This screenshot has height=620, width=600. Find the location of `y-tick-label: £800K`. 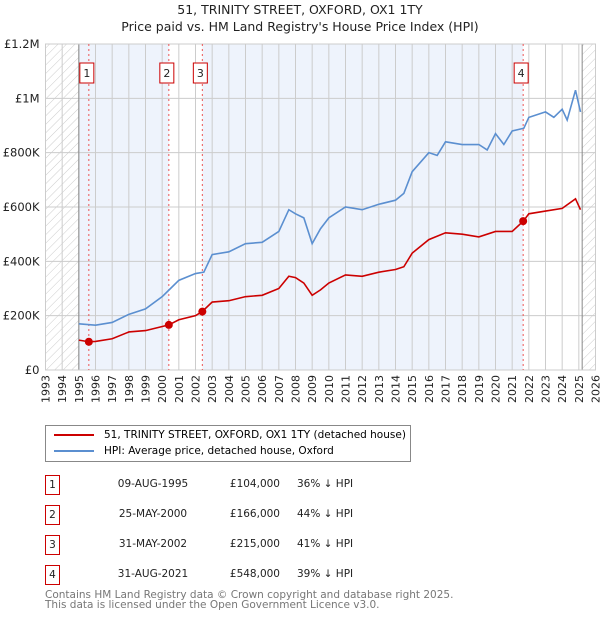

y-tick-label: £800K is located at coordinates (21, 153).